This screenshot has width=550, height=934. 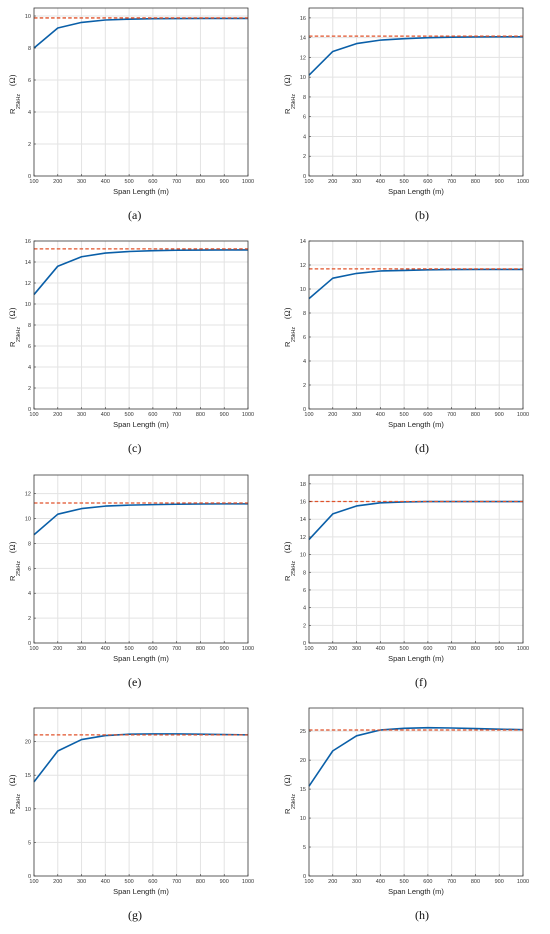 I want to click on caption-b: (b), so click(x=422, y=215).